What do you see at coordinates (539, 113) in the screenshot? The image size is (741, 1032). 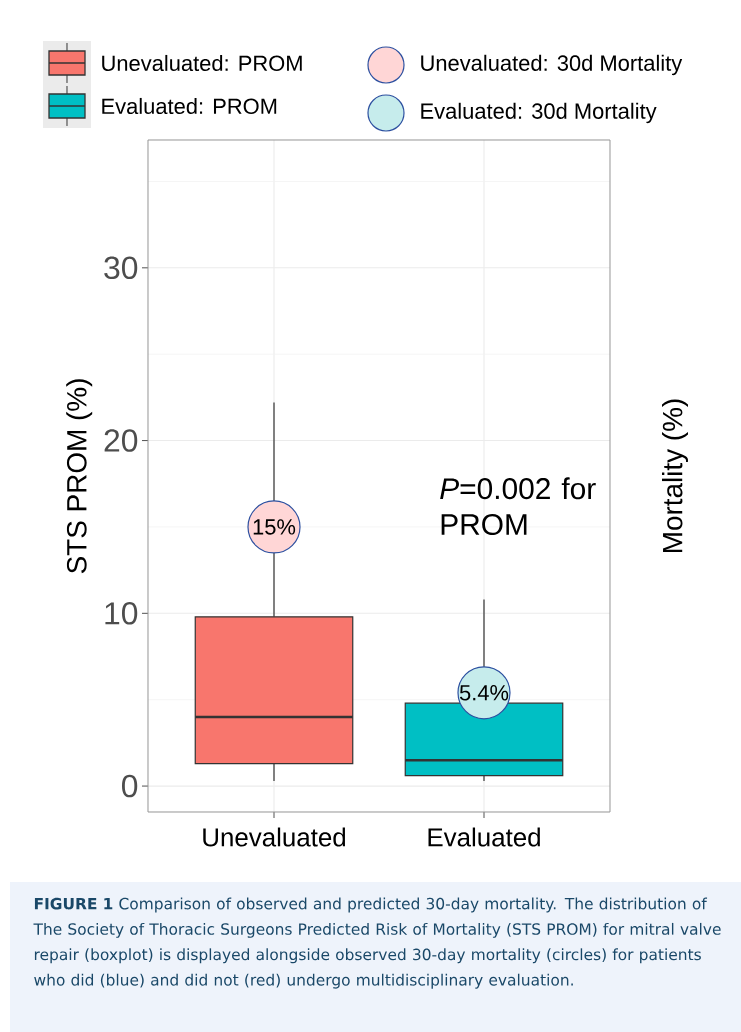 I see `legend-label: Evaluated: 30d Mortality` at bounding box center [539, 113].